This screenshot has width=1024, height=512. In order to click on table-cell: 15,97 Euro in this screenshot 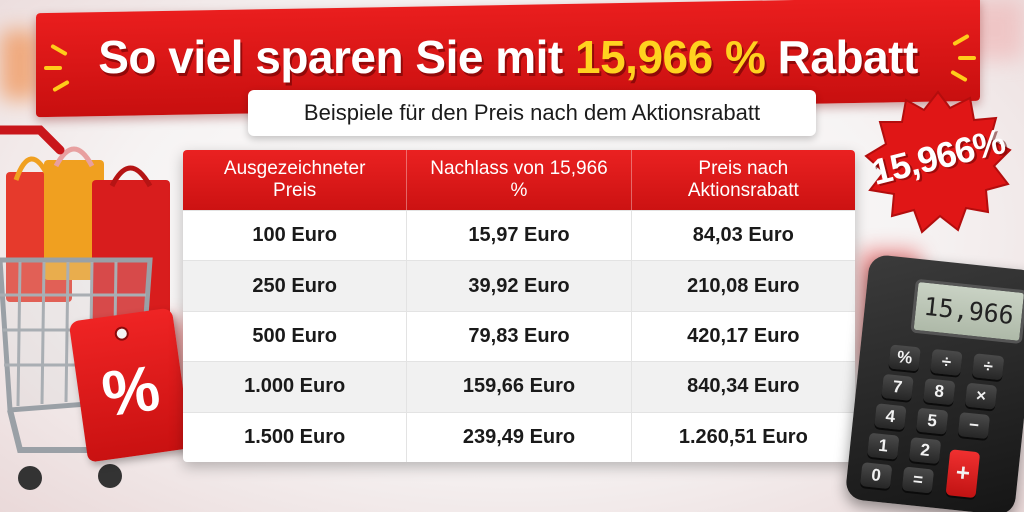, I will do `click(519, 236)`.